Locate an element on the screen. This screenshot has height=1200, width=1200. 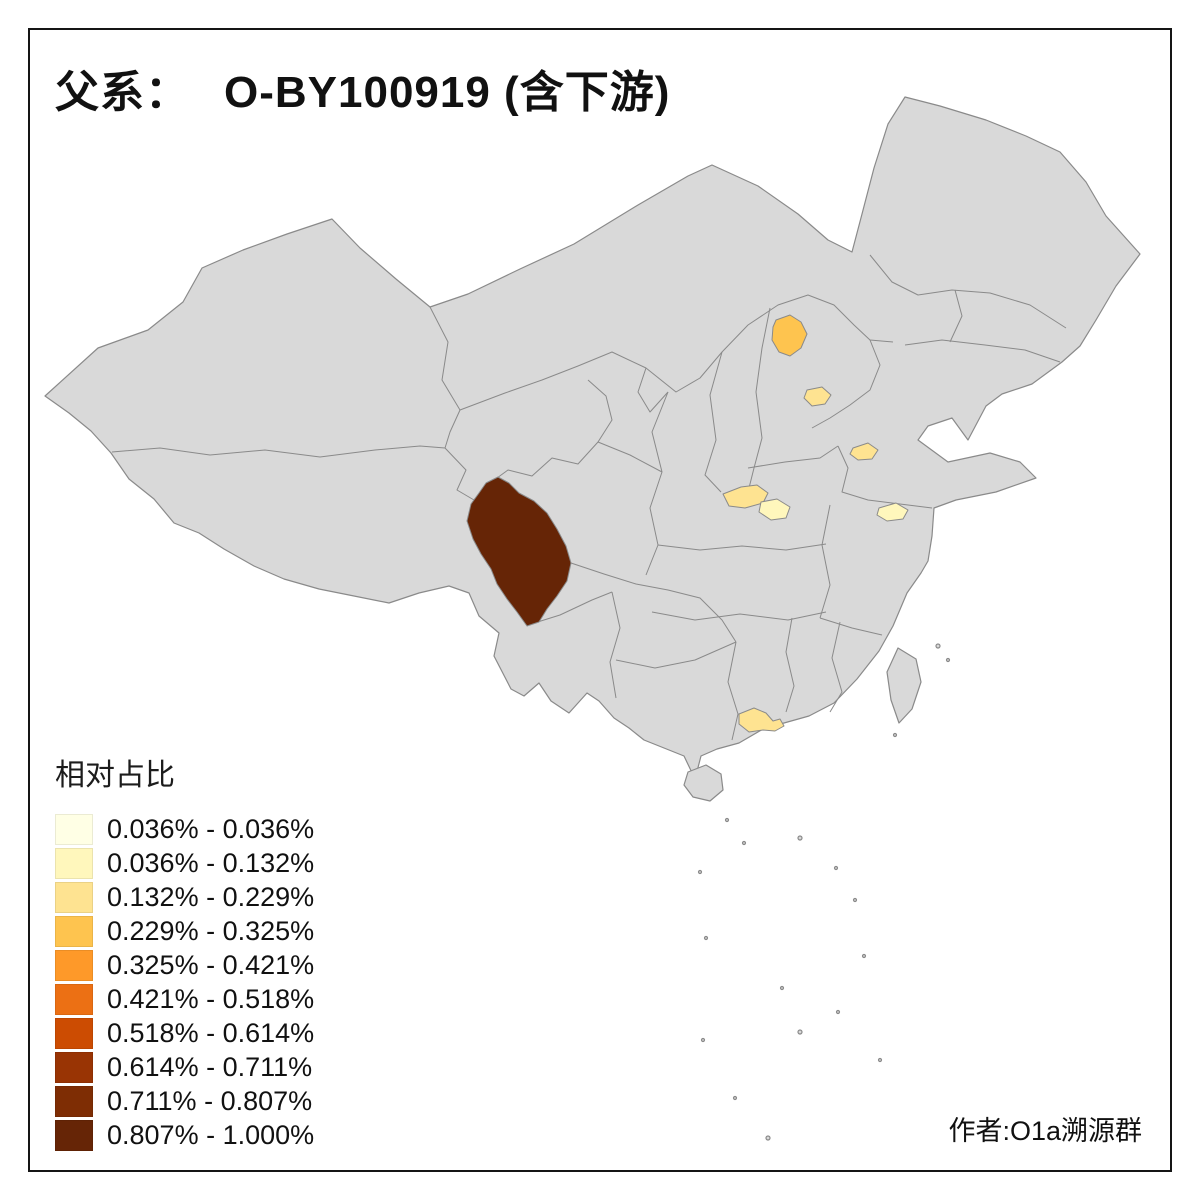
border-xinjiang-tibet is located at coordinates (278, 451).